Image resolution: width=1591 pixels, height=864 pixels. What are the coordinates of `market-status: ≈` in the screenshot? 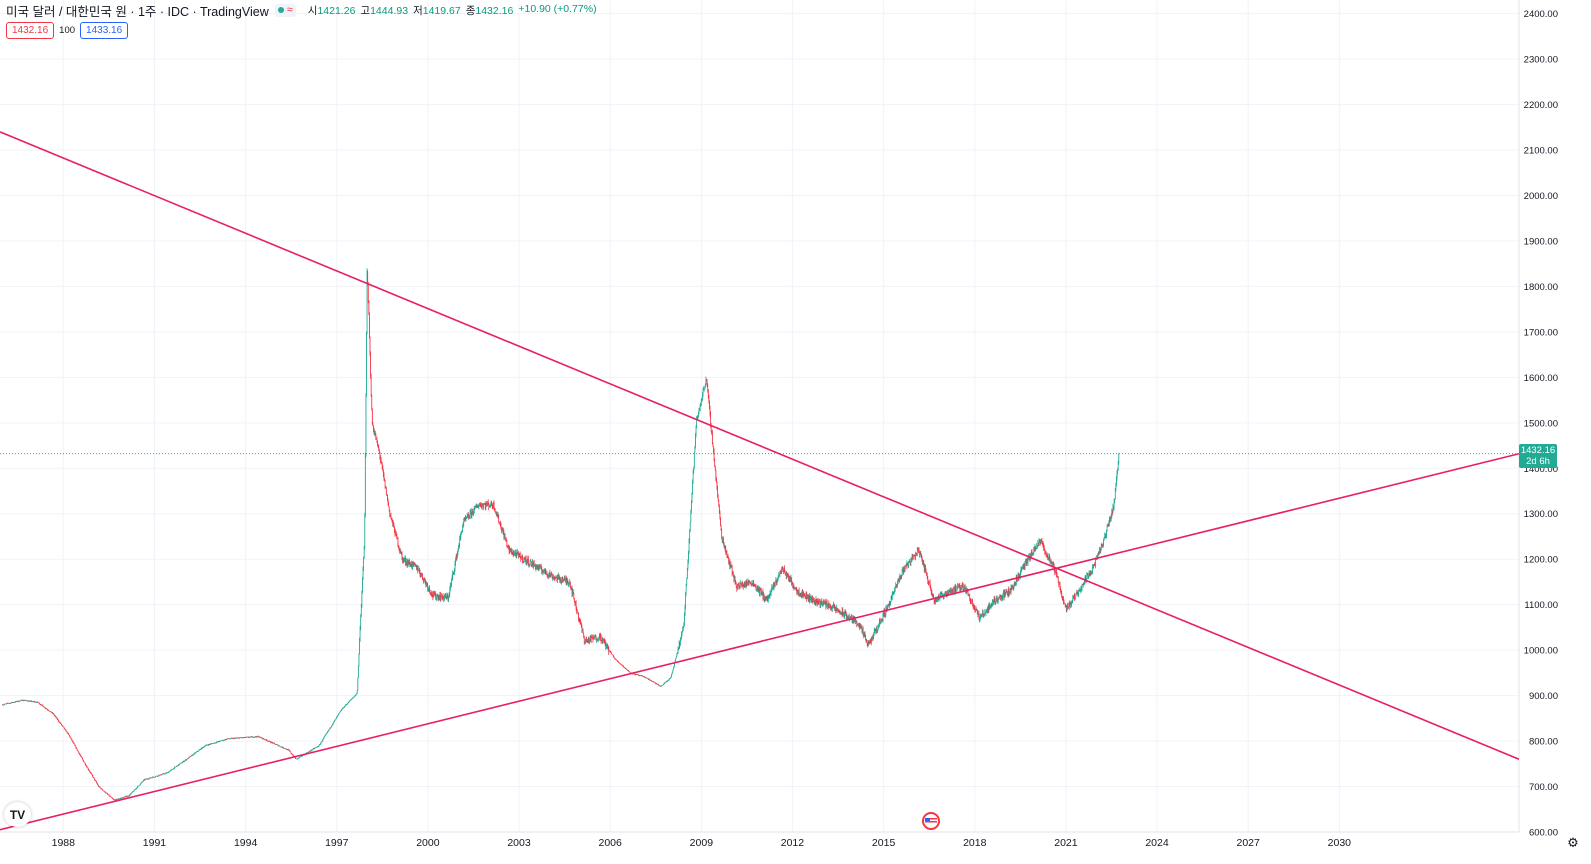 It's located at (285, 10).